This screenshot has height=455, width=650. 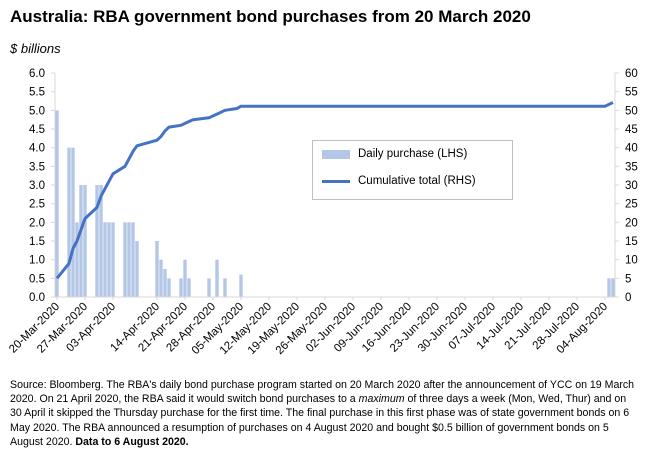 What do you see at coordinates (37, 298) in the screenshot?
I see `left-tick-label: 0.0` at bounding box center [37, 298].